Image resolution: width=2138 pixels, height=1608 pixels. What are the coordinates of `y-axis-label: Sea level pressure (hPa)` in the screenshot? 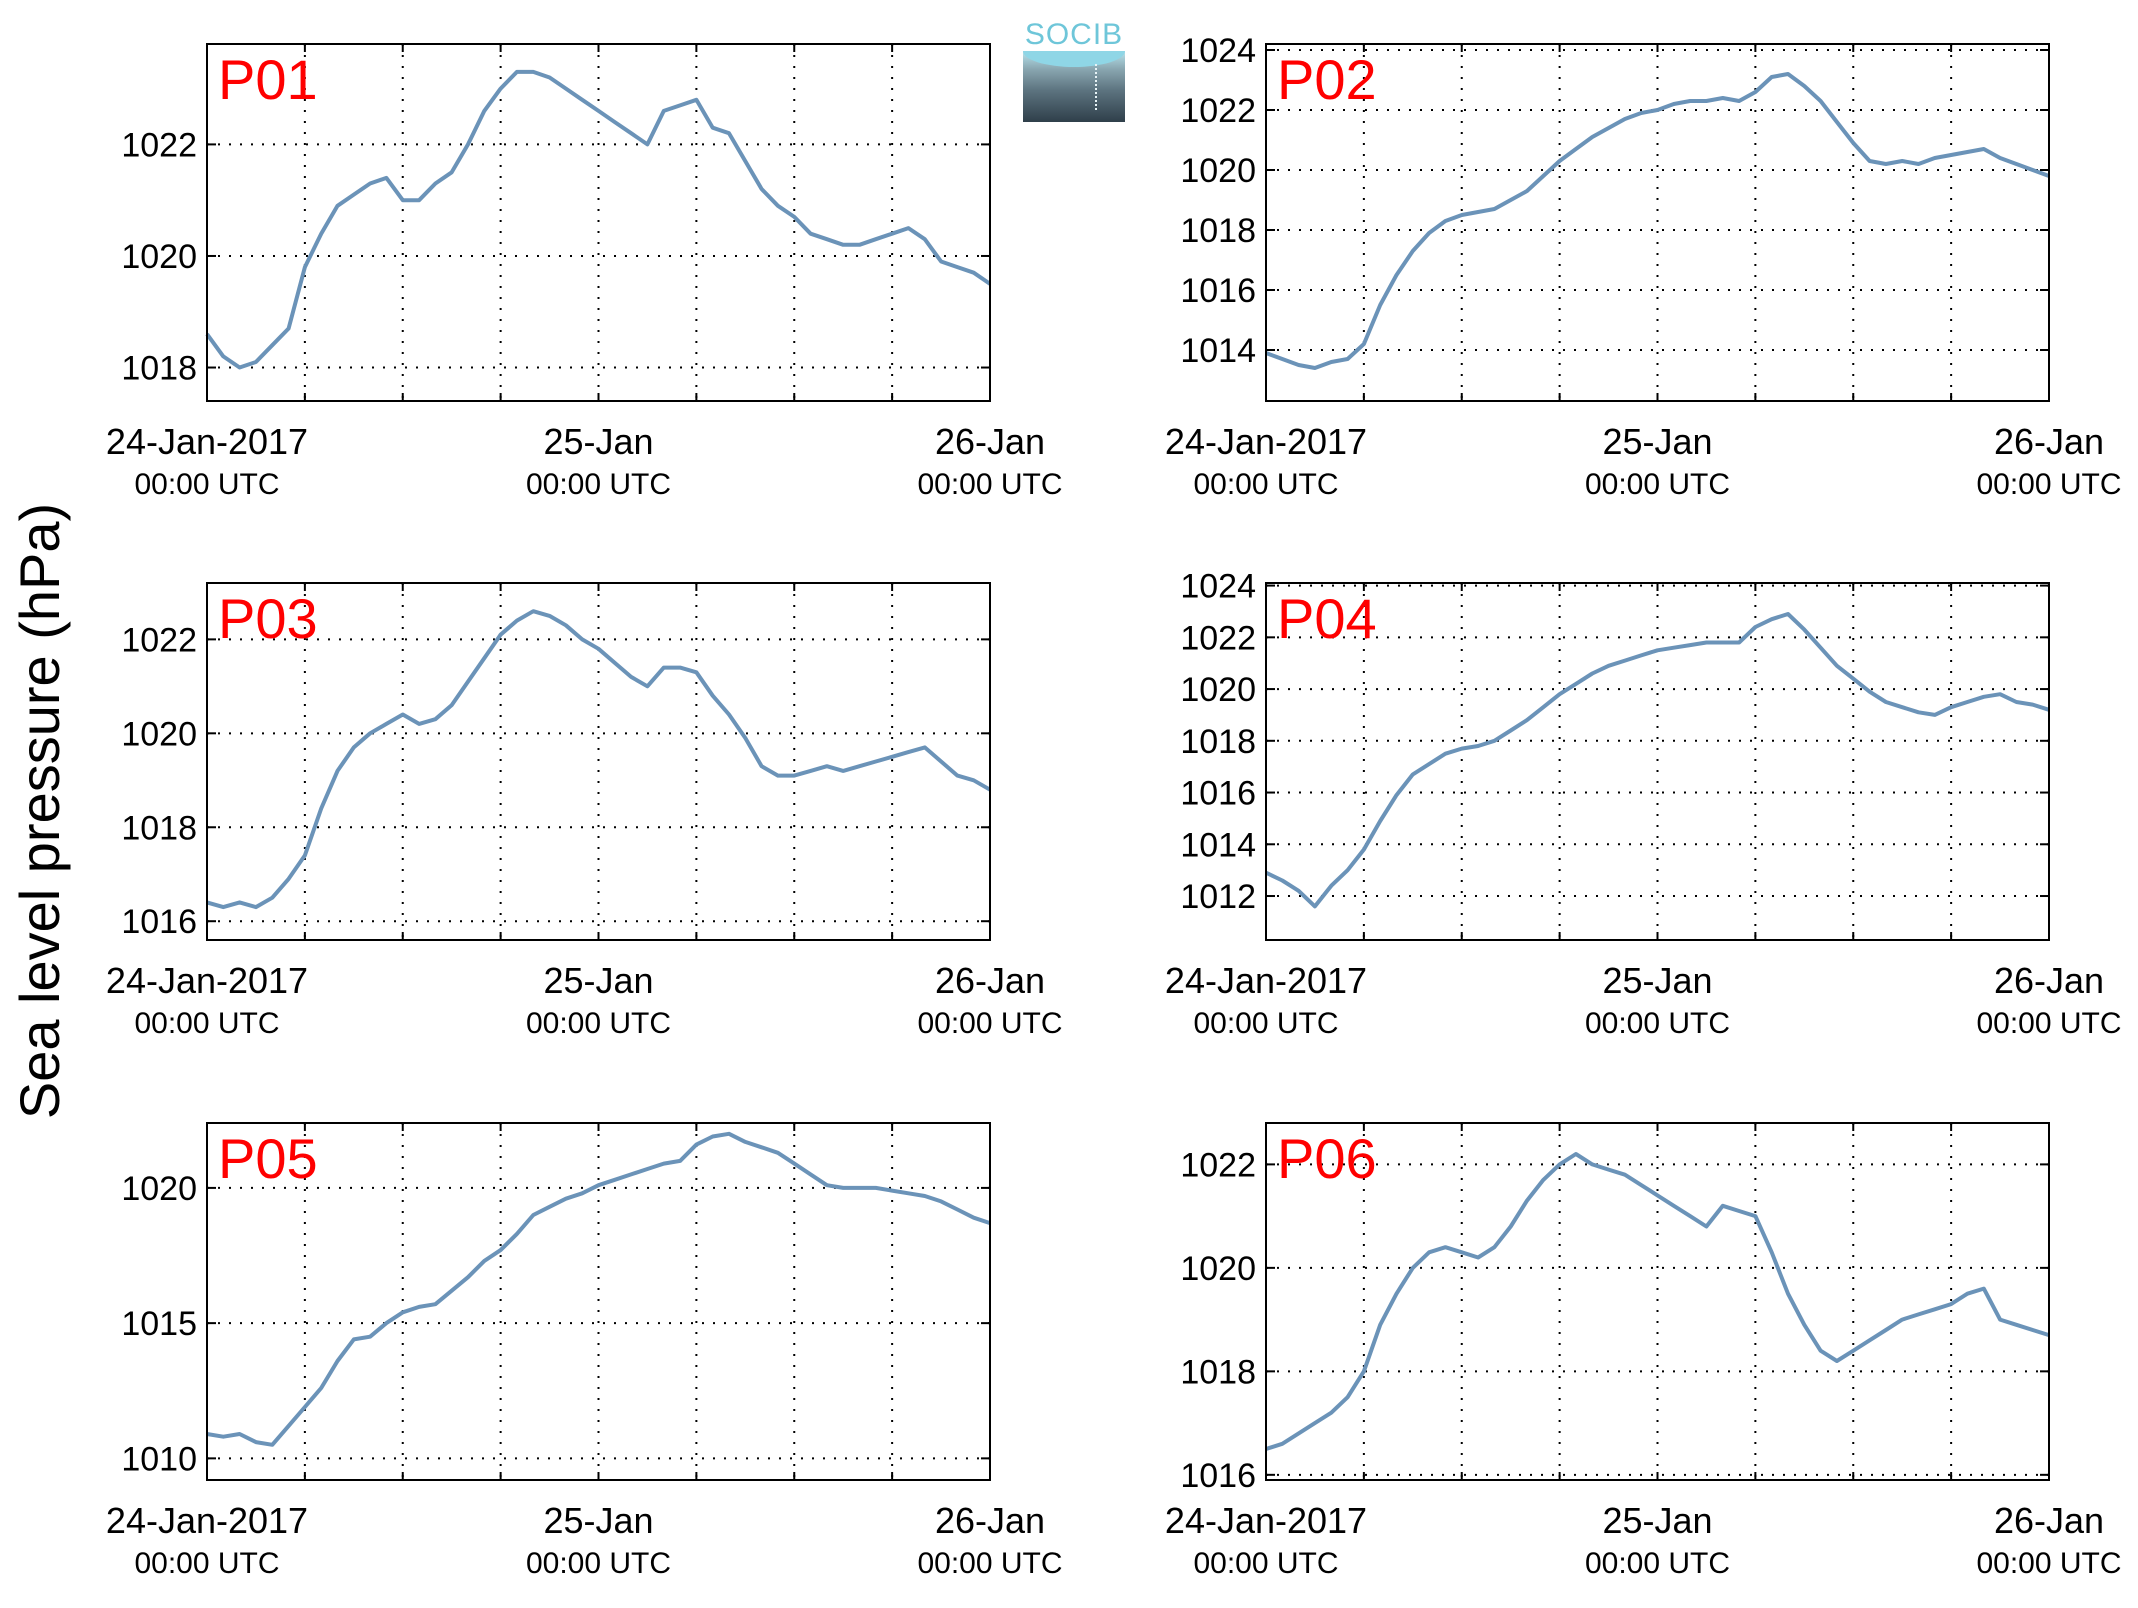 It's located at (39, 811).